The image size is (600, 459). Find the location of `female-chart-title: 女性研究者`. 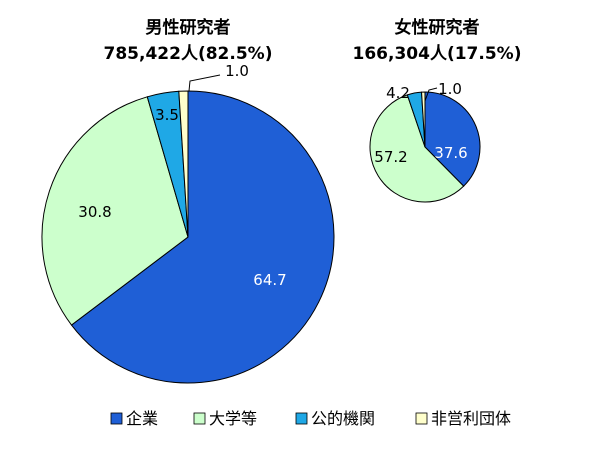

female-chart-title: 女性研究者 is located at coordinates (437, 27).